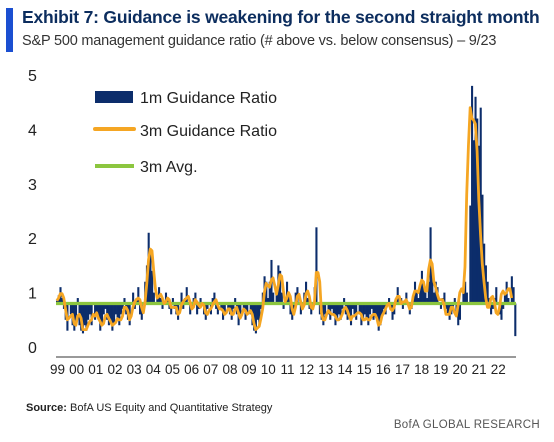  Describe the element at coordinates (57, 369) in the screenshot. I see `x-tick-label: 99` at that location.